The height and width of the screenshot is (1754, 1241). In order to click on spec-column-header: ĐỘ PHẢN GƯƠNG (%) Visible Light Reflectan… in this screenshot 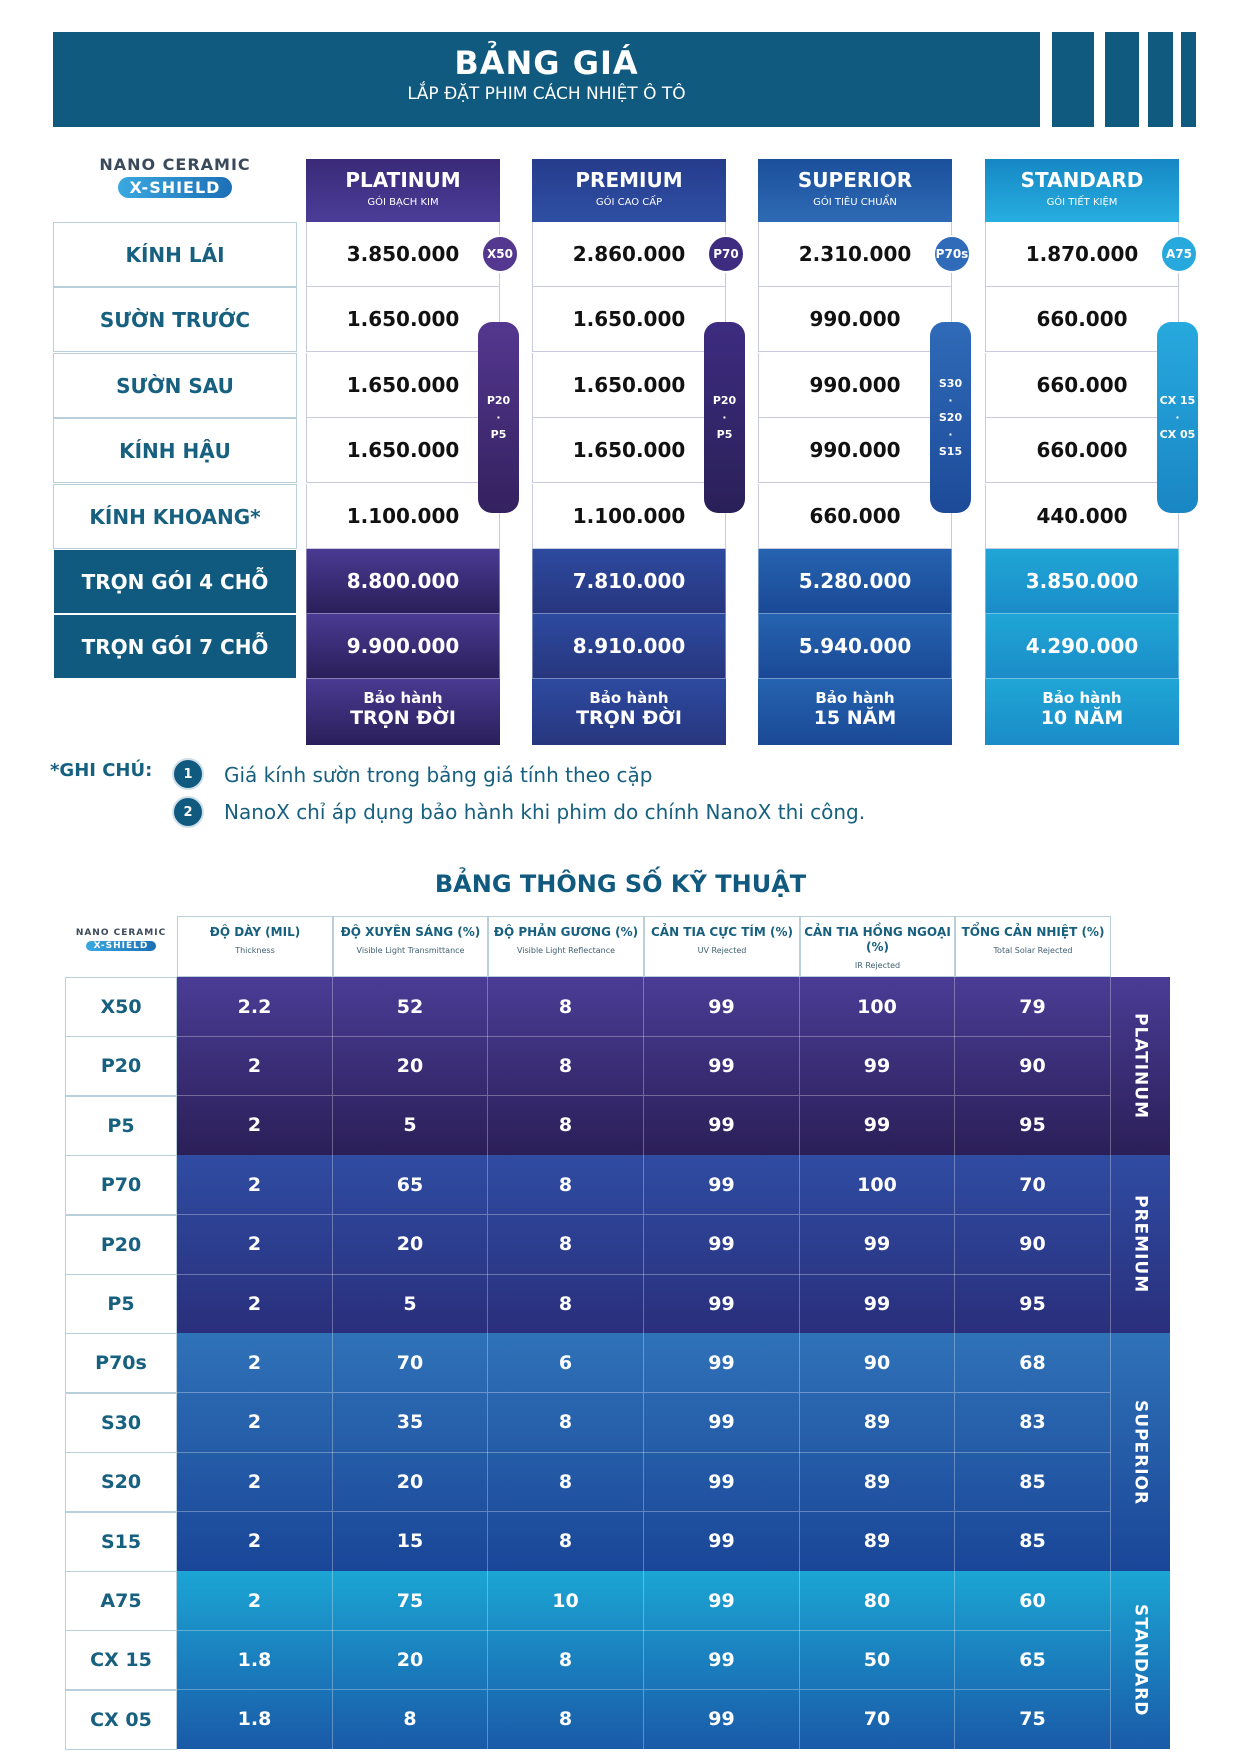, I will do `click(566, 946)`.